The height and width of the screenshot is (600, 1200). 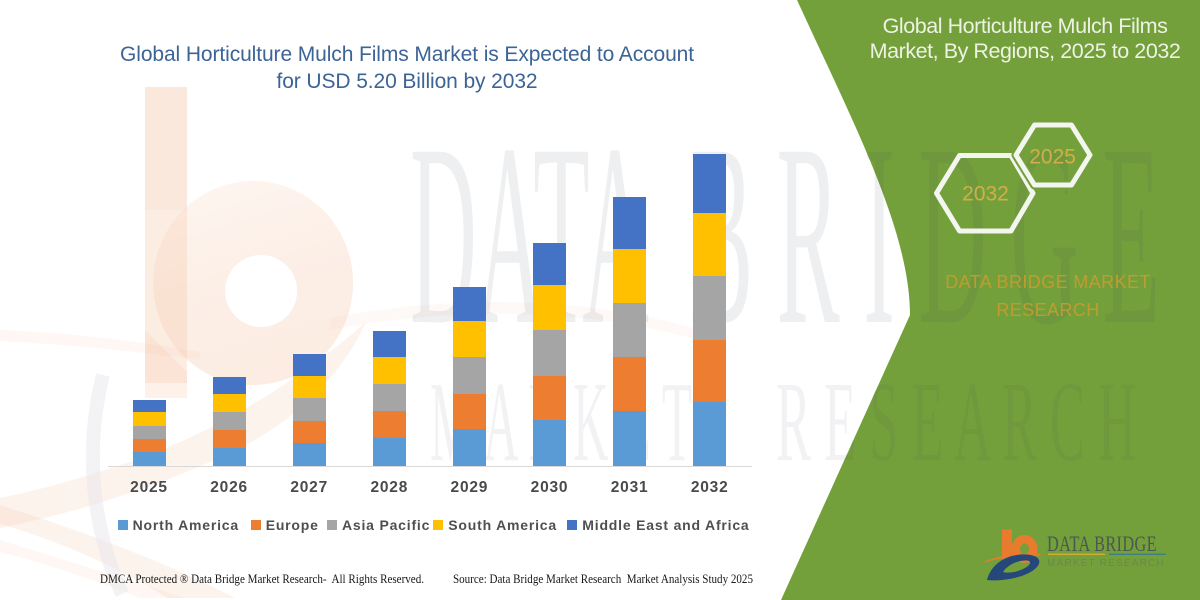 I want to click on svg-text: R E S E A R C H, so click(x=956, y=421).